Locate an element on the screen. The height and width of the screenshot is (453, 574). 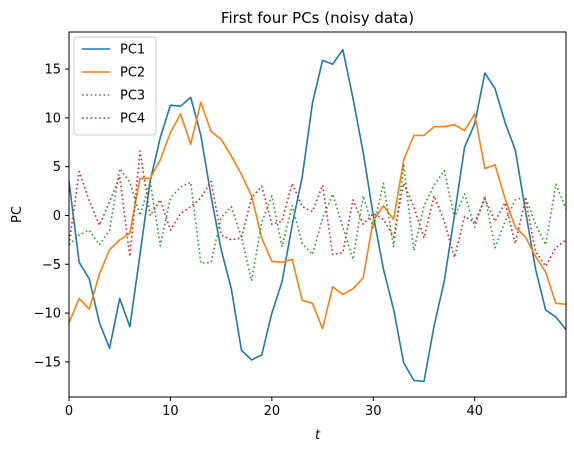
legend-label-pc4: PC4 is located at coordinates (132, 119).